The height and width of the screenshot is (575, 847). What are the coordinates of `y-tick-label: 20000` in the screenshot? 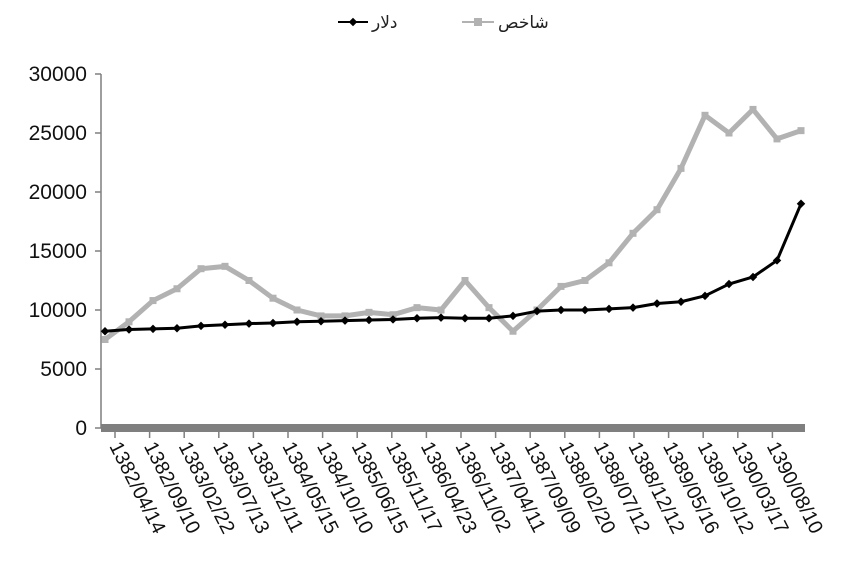 It's located at (58, 192).